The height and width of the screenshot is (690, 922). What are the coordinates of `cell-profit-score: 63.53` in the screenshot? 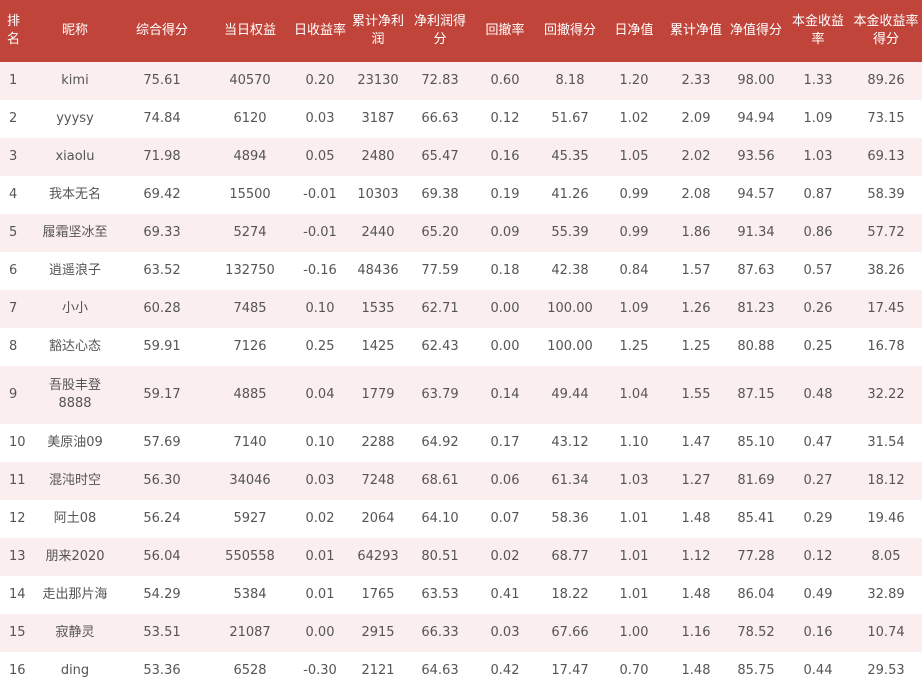 It's located at (440, 595).